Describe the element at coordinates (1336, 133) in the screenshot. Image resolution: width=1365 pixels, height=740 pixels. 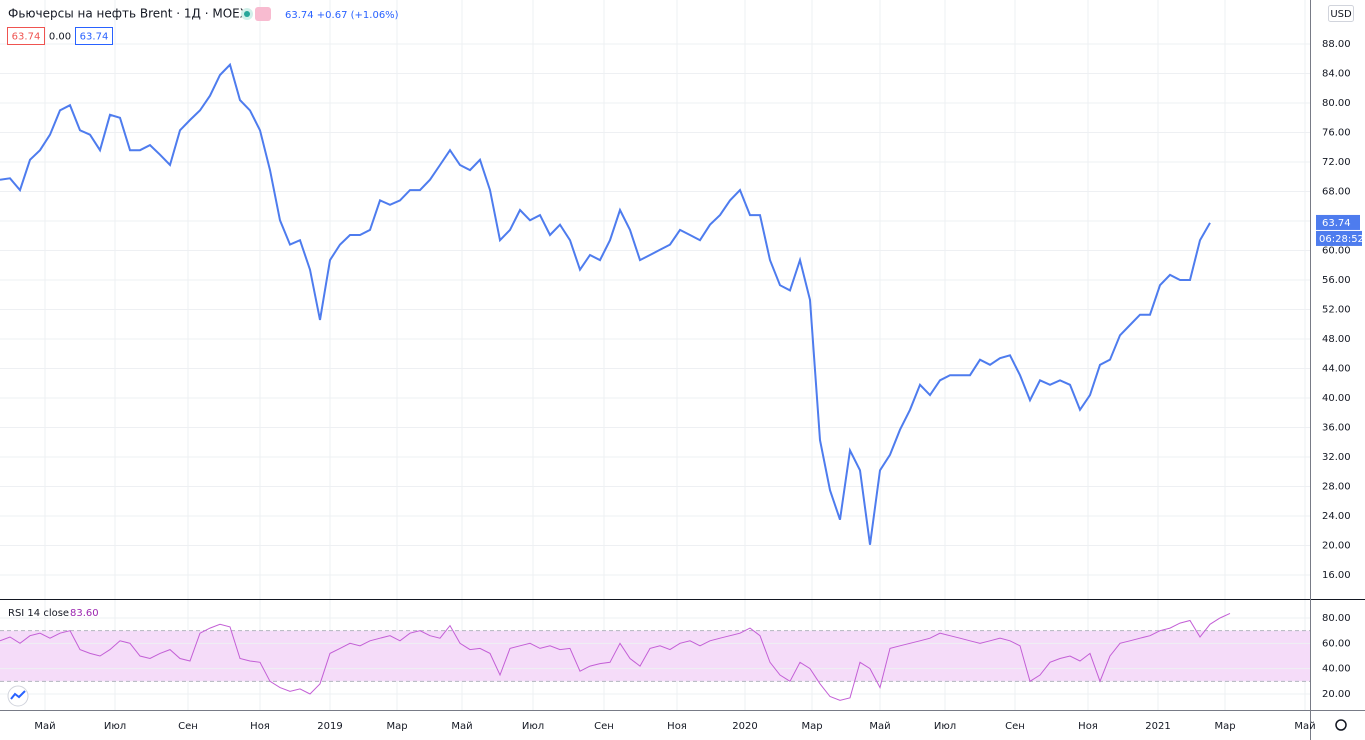
I see `y-tick-label: 76.00` at that location.